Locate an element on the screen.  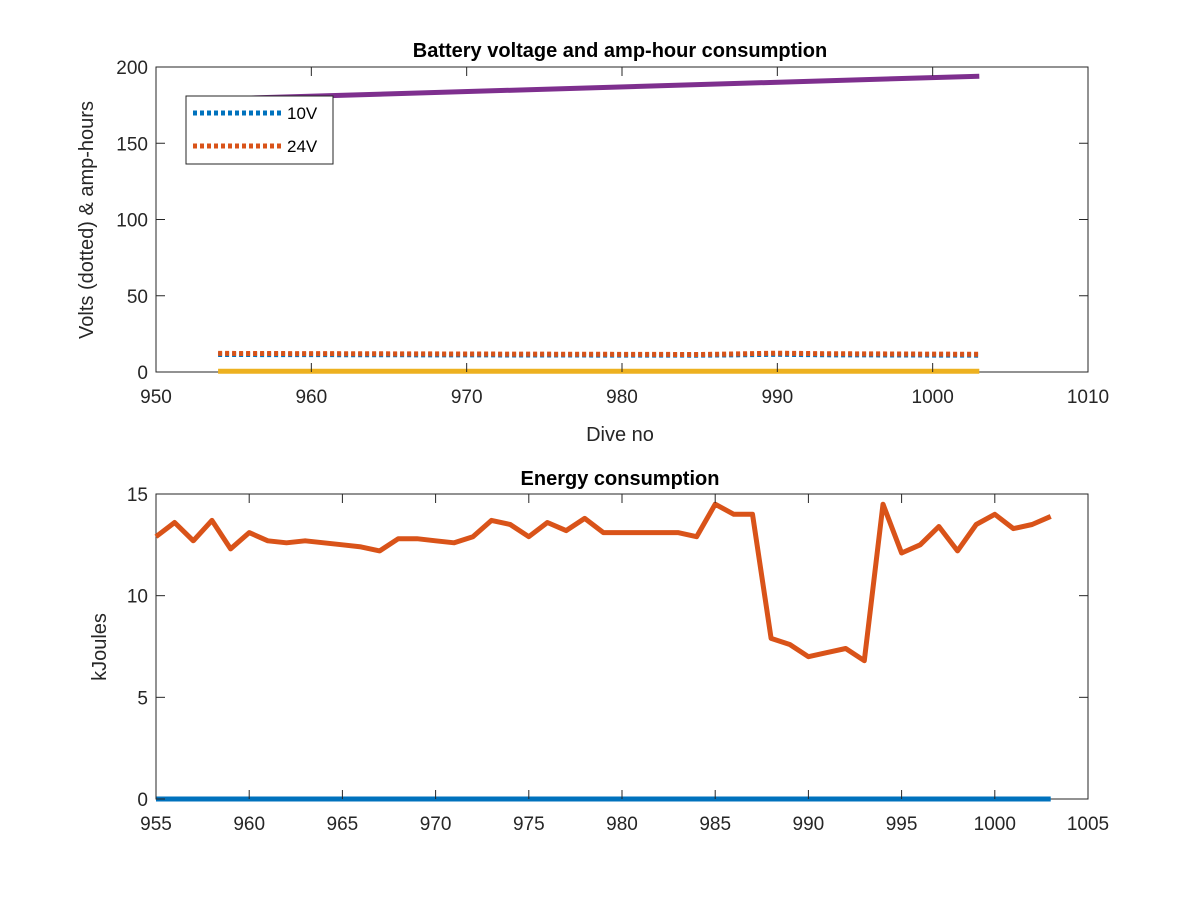
energy-x-tick-label: 990 is located at coordinates (809, 824).